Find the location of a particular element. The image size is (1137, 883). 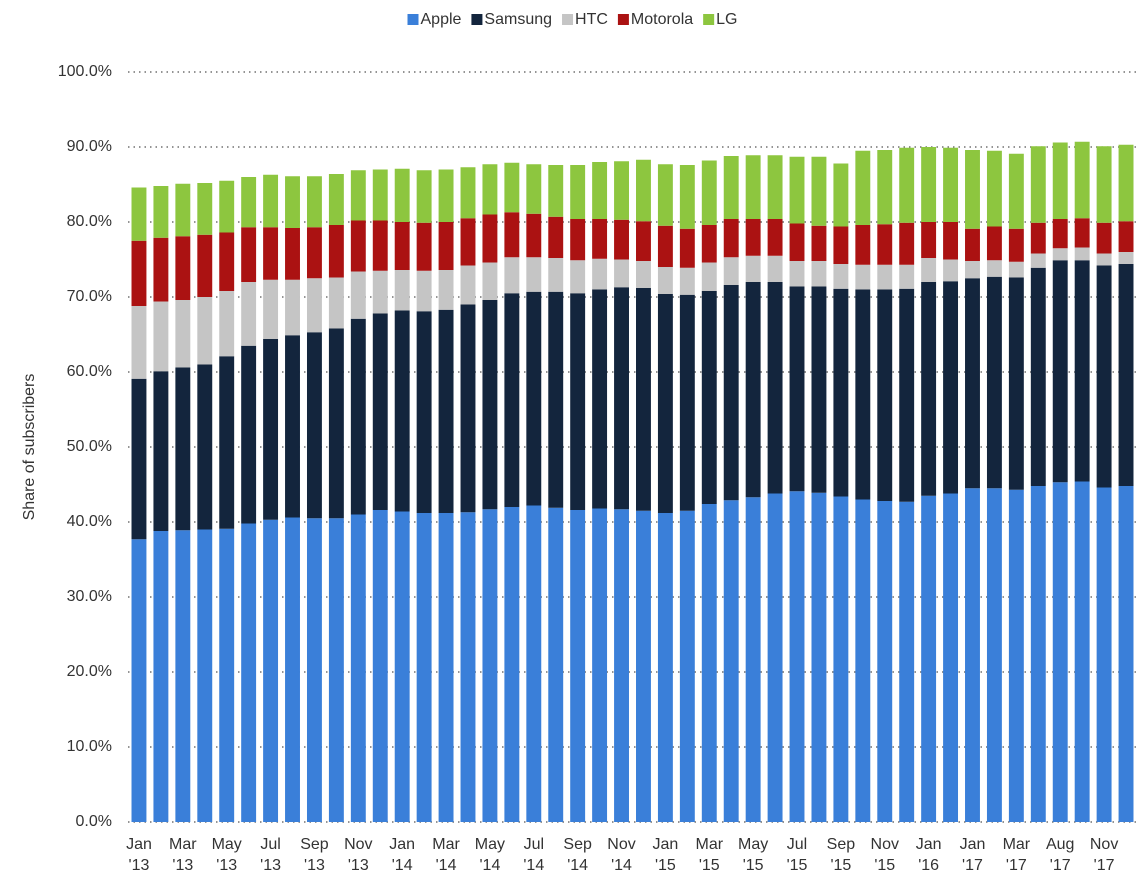

x-tick-label: Nov '17 is located at coordinates (1104, 855).